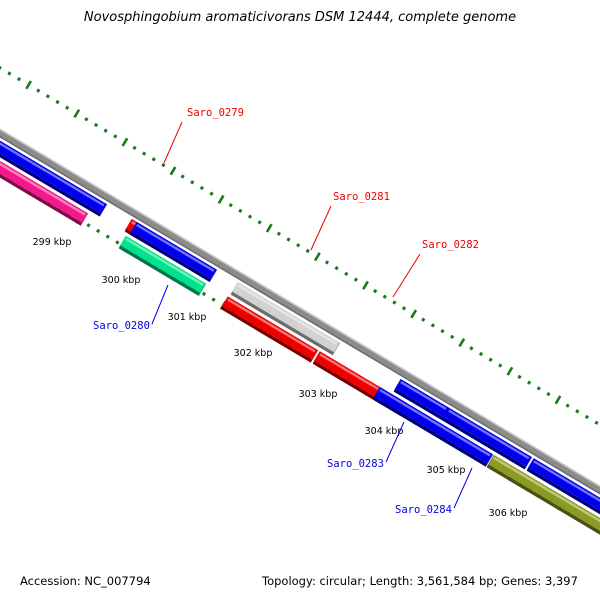 Image resolution: width=600 pixels, height=600 pixels. Describe the element at coordinates (508, 513) in the screenshot. I see `ruler-position-label: 306 kbp` at that location.